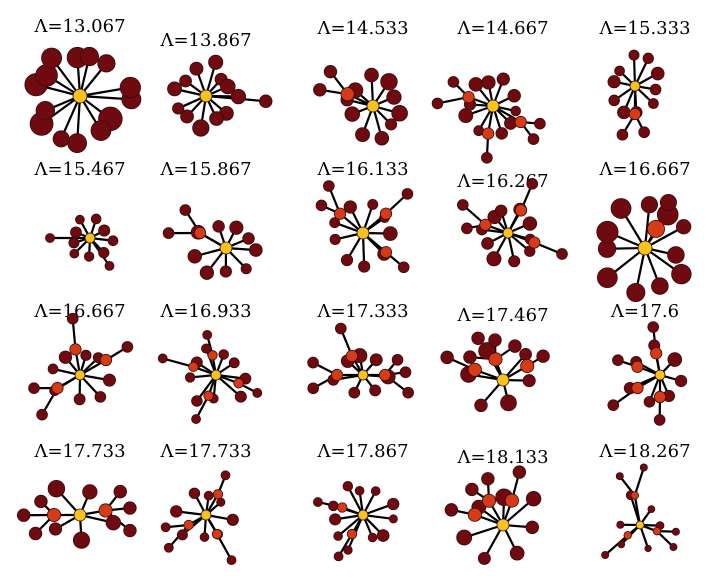 This screenshot has width=721, height=585. Describe the element at coordinates (512, 219) in the screenshot. I see `graph-cell: Λ=16.267` at that location.